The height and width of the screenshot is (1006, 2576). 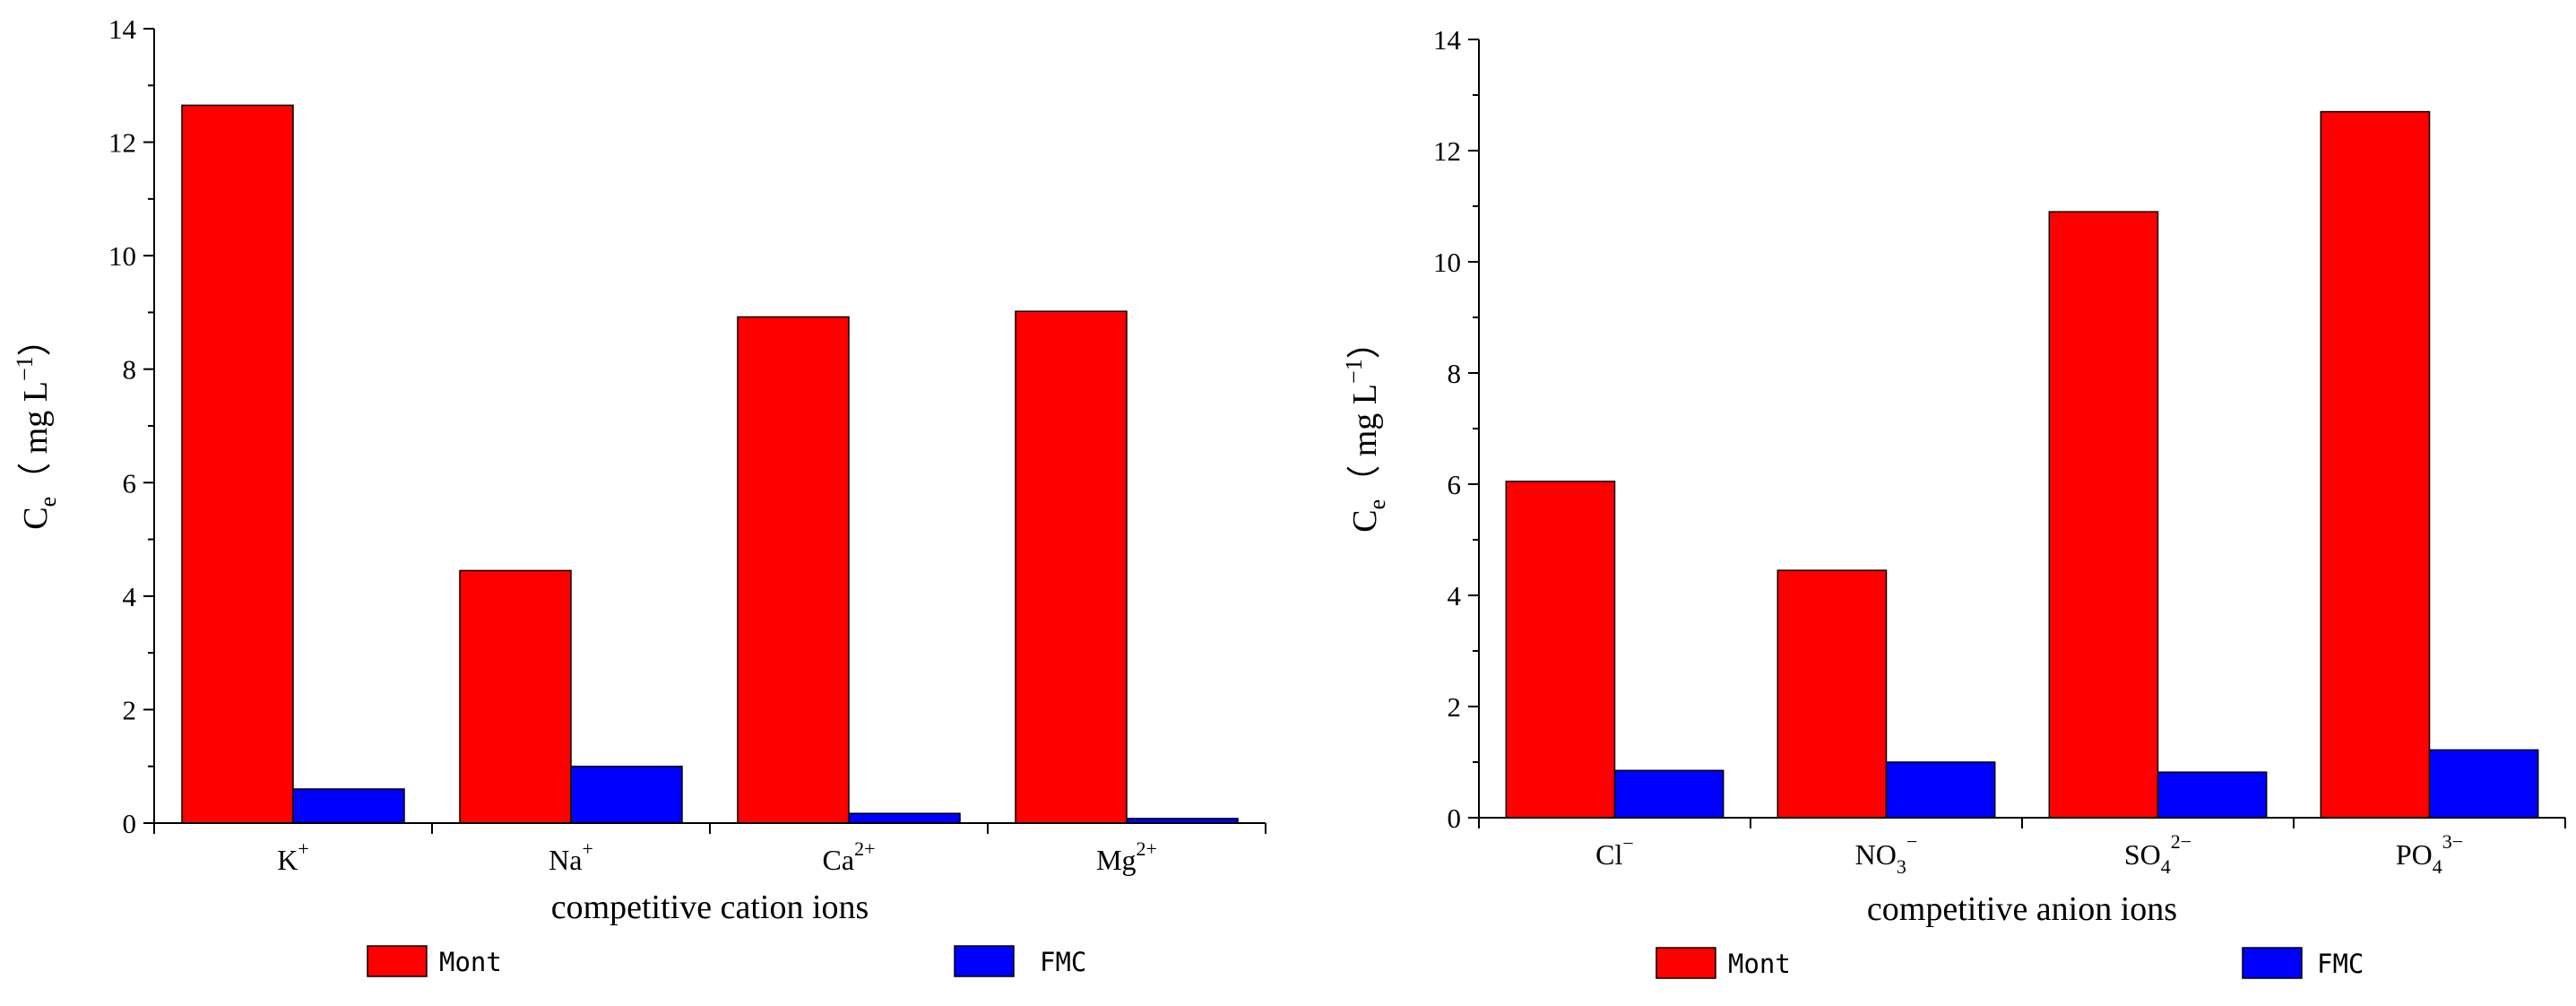 I want to click on x-tick-label: K+, so click(x=293, y=856).